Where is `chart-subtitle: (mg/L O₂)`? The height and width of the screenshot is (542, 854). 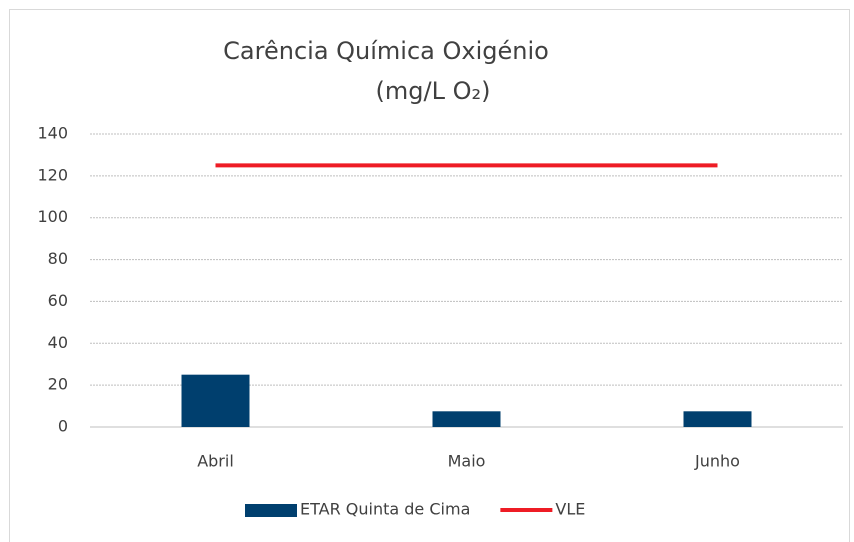
chart-subtitle: (mg/L O₂) is located at coordinates (433, 91).